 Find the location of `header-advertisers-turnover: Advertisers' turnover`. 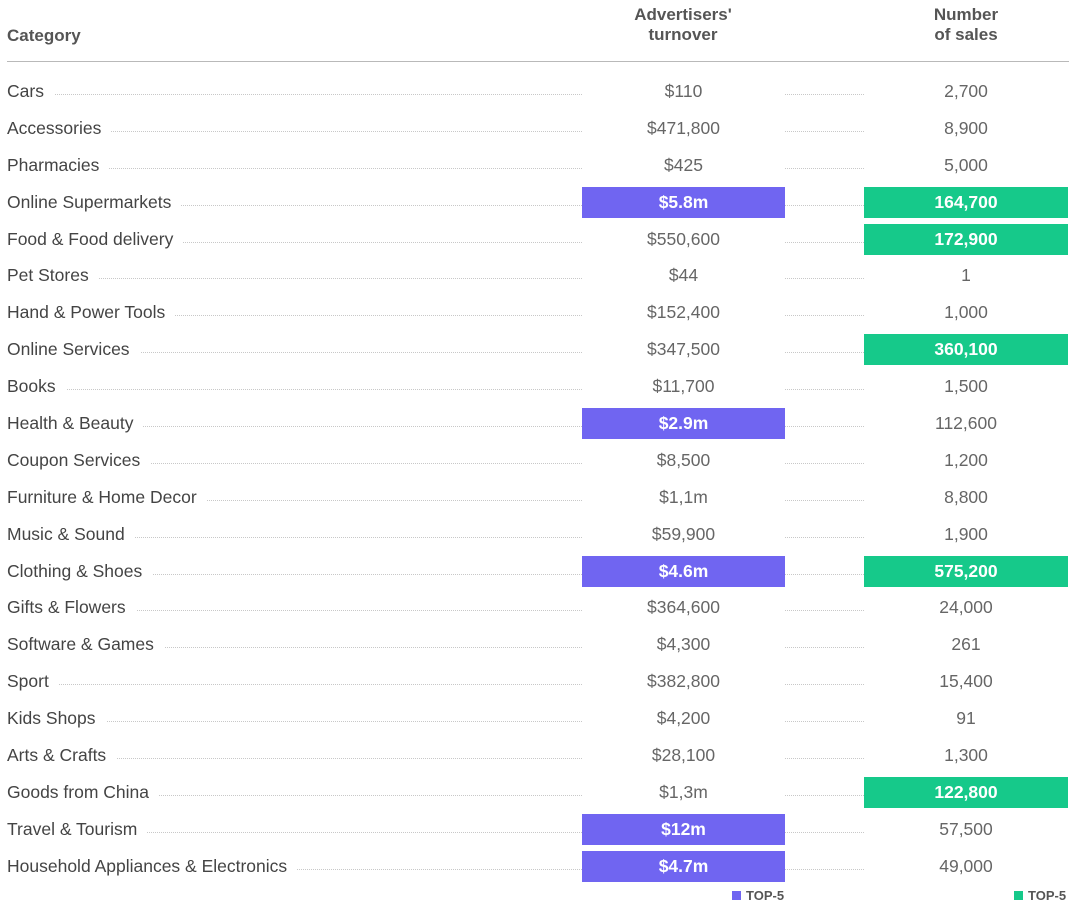

header-advertisers-turnover: Advertisers' turnover is located at coordinates (683, 25).